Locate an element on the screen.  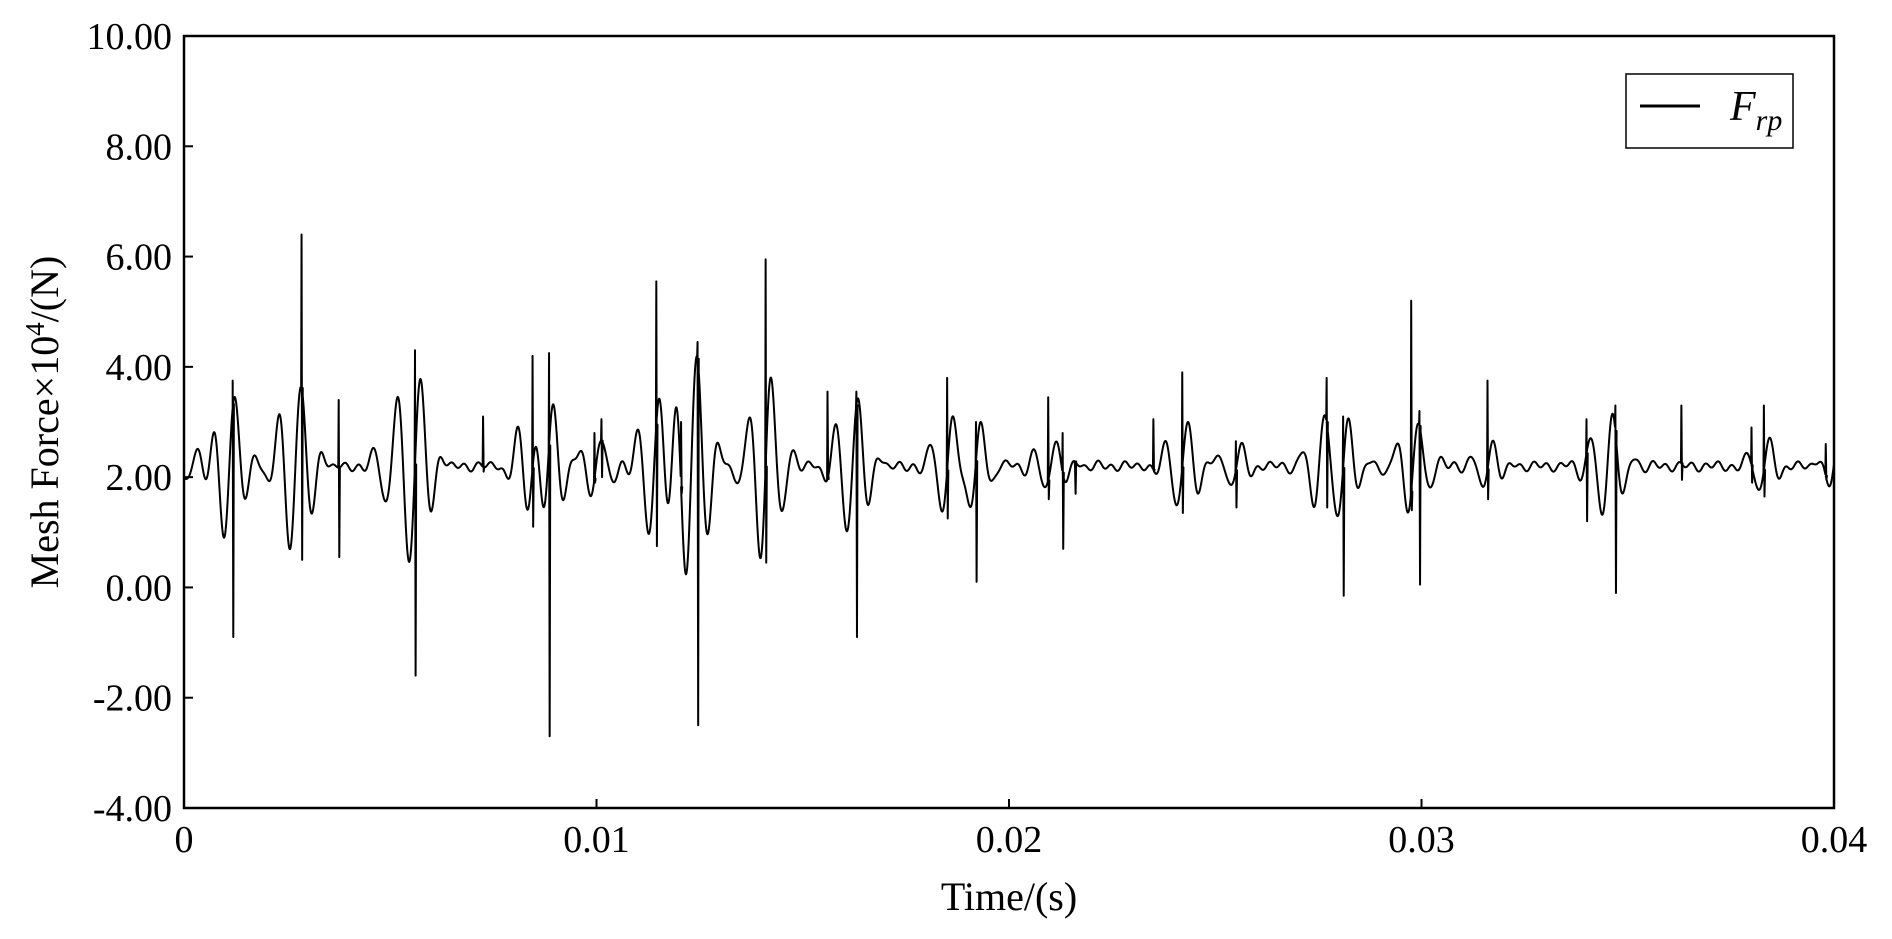
y-axis-title-sup: 4 is located at coordinates (35, 329).